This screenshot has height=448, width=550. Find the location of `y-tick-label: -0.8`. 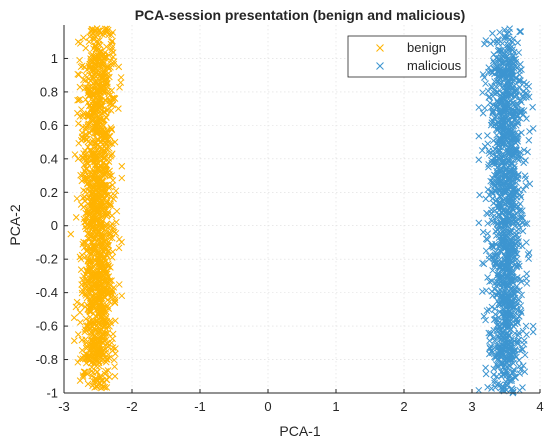

y-tick-label: -0.8 is located at coordinates (47, 359).